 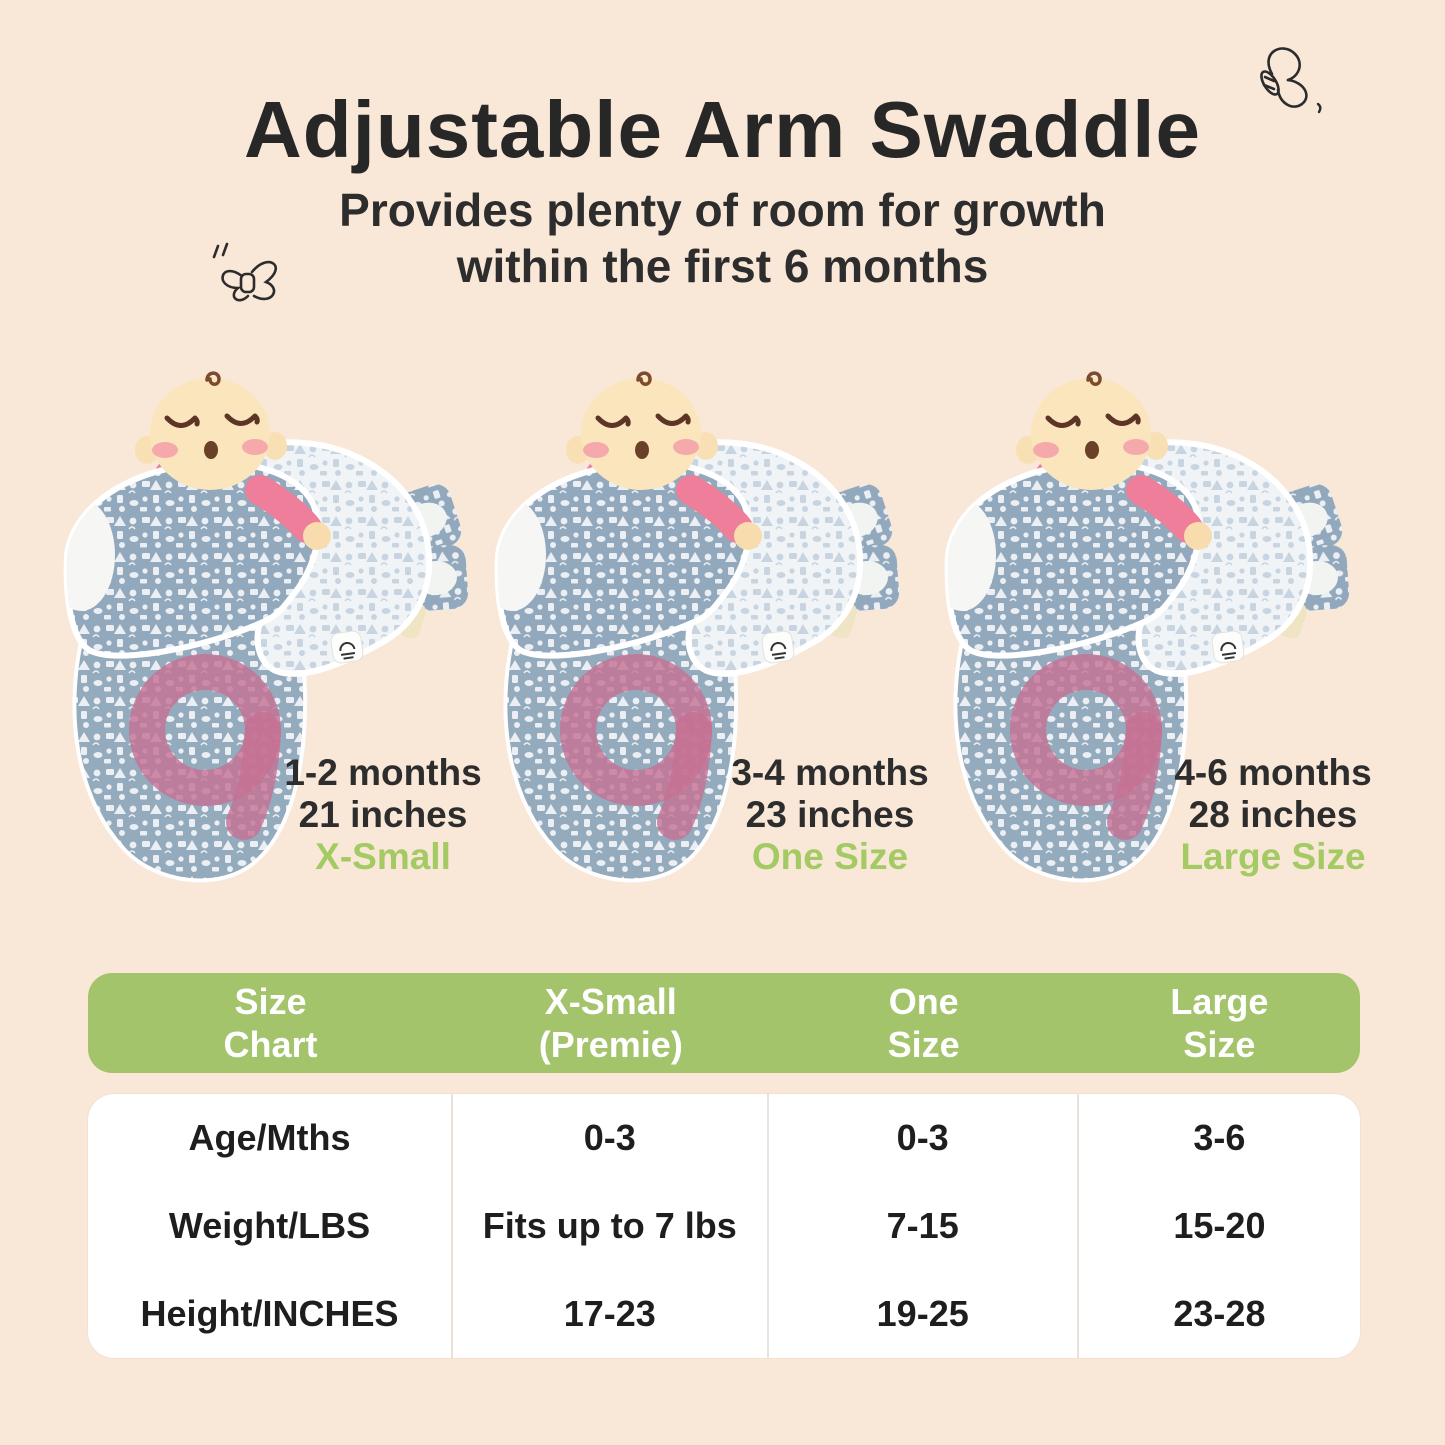 I want to click on age-range: 3-4 months, so click(x=830, y=772).